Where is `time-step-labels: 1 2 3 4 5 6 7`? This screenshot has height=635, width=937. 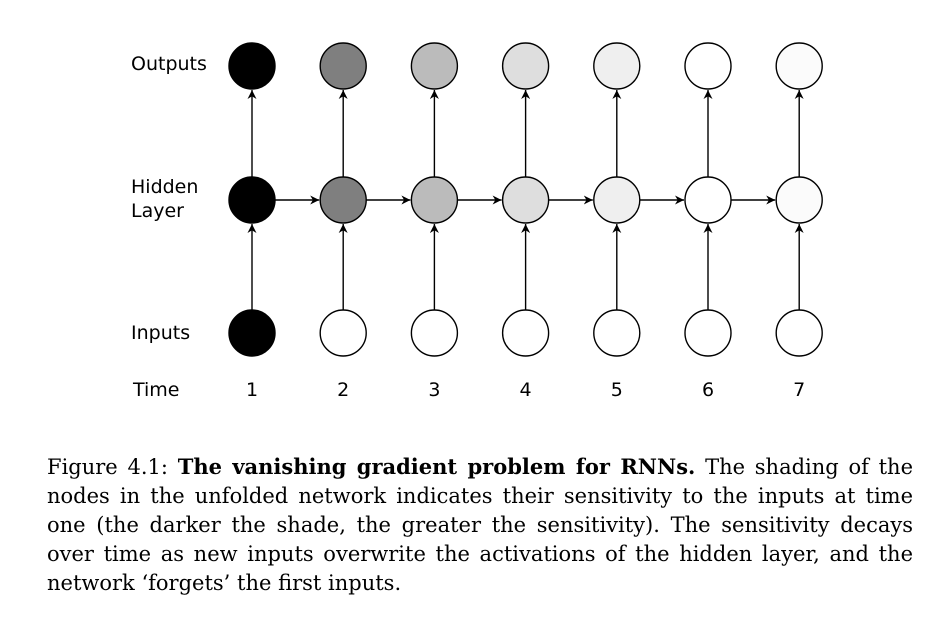
time-step-labels: 1 2 3 4 5 6 7 is located at coordinates (525, 390).